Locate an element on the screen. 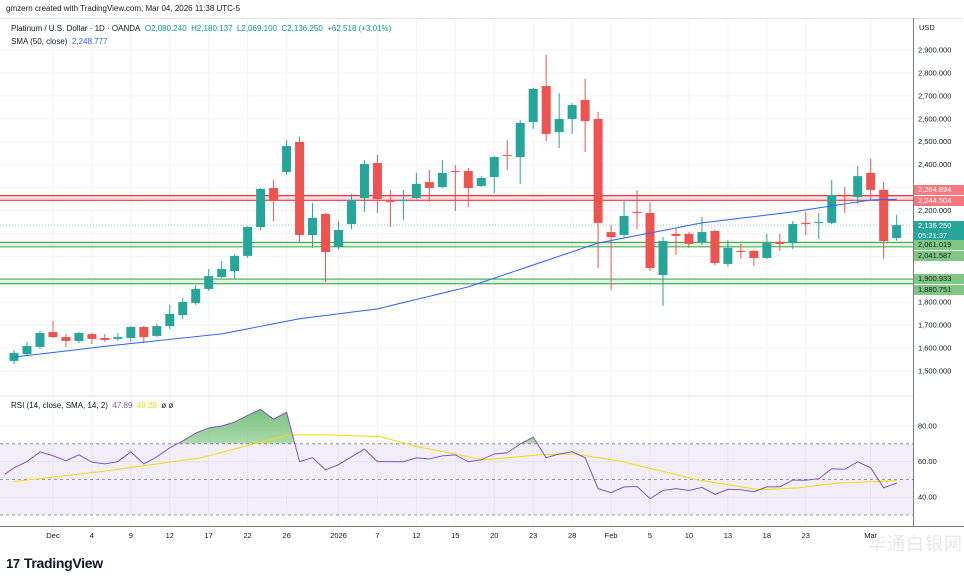 Image resolution: width=964 pixels, height=582 pixels. support-upper-band is located at coordinates (456, 244).